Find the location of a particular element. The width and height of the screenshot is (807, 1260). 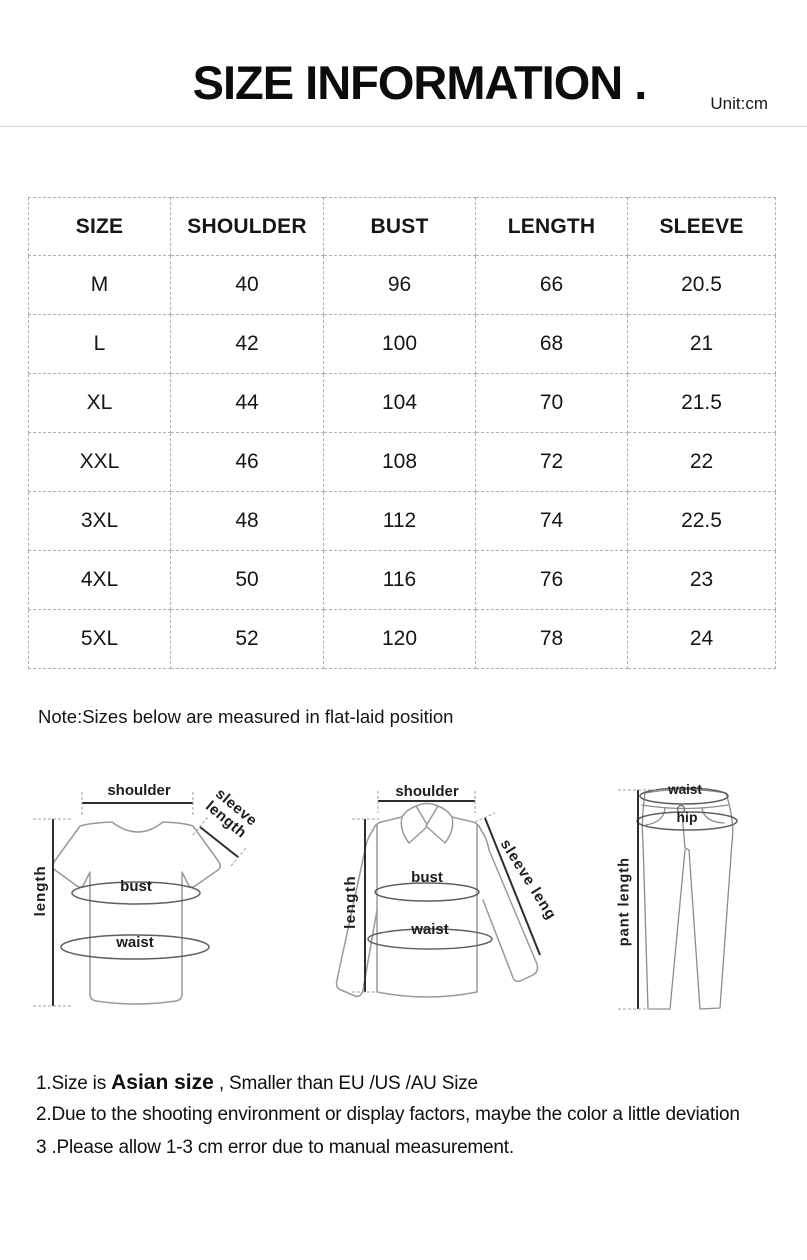

footer-note-1-suffix: , Smaller than EU /US /AU Size is located at coordinates (345, 1083).